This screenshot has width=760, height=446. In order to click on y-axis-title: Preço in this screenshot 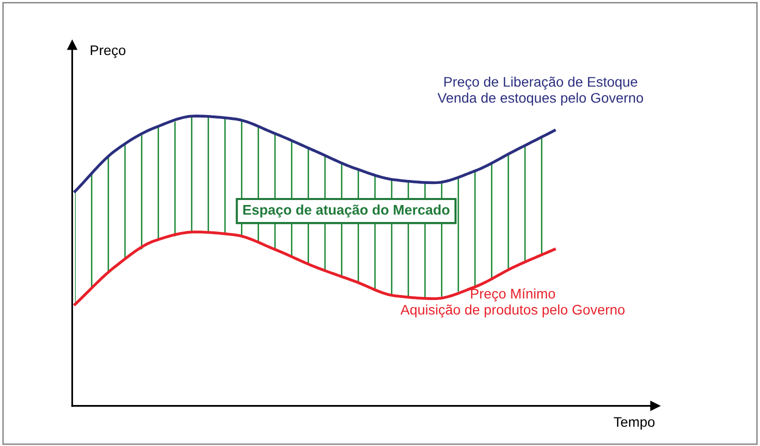, I will do `click(108, 51)`.